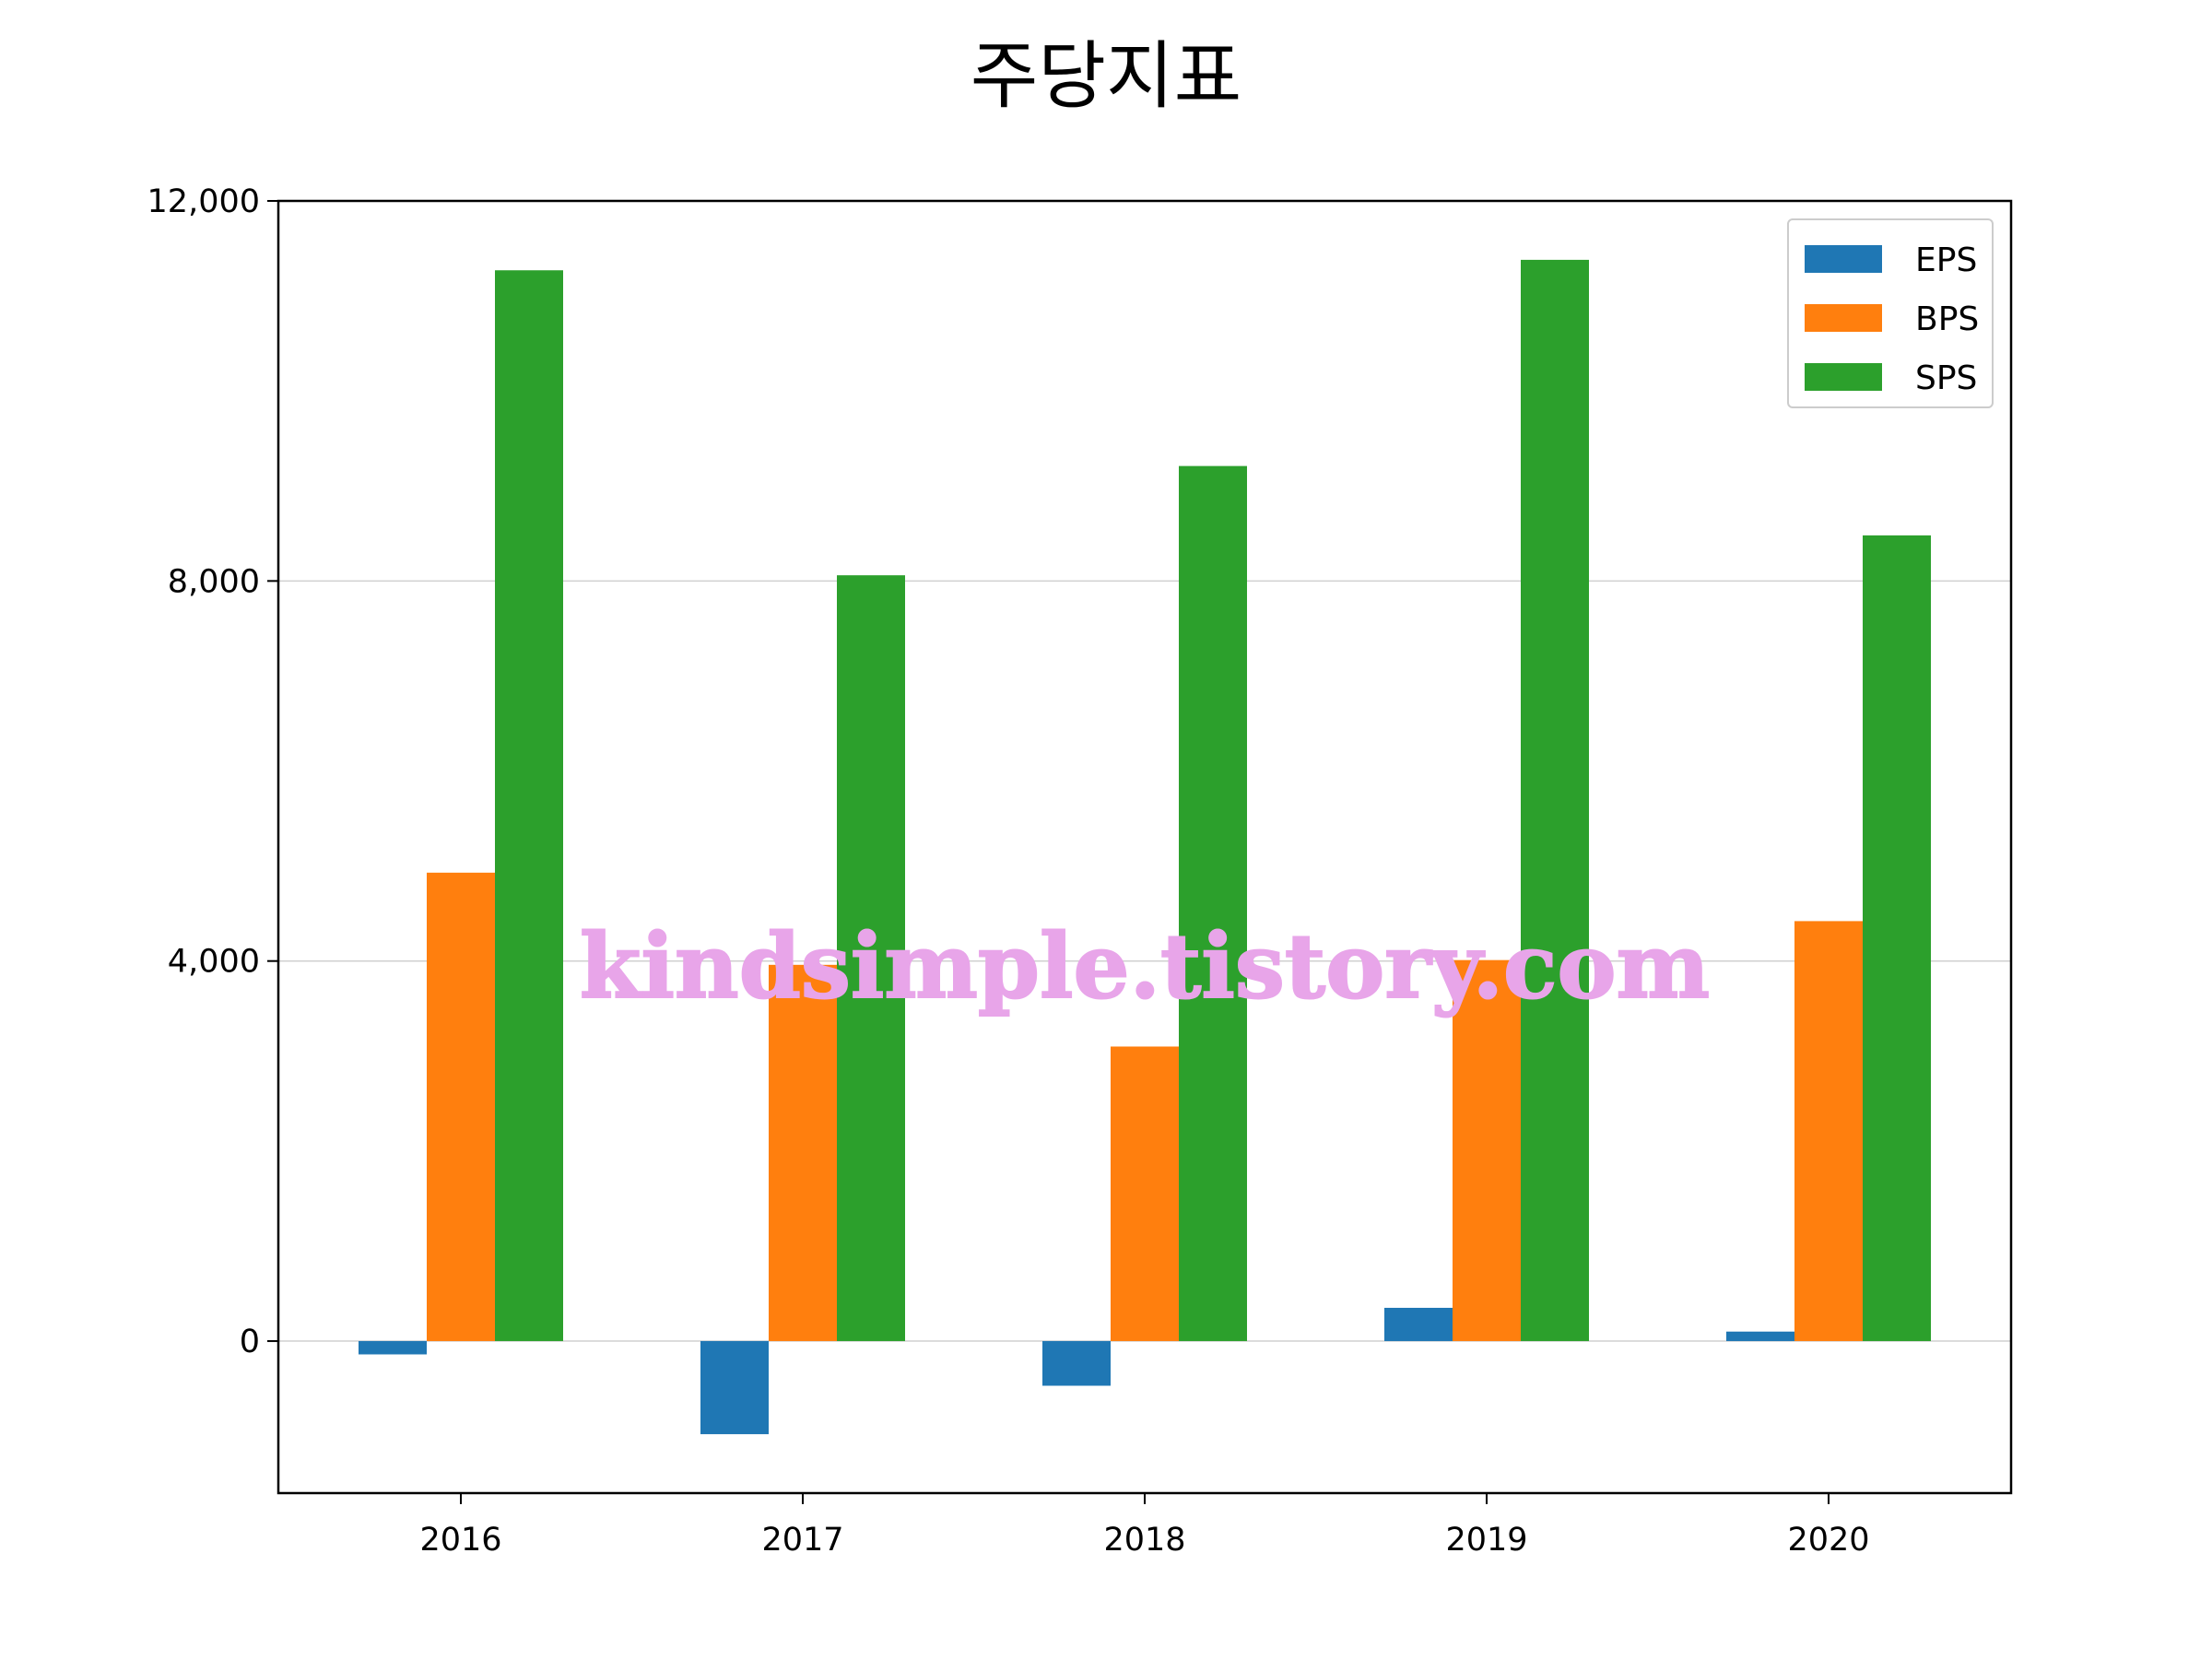 The height and width of the screenshot is (1659, 2212). Describe the element at coordinates (1828, 1131) in the screenshot. I see `bar-bps-2020` at that location.